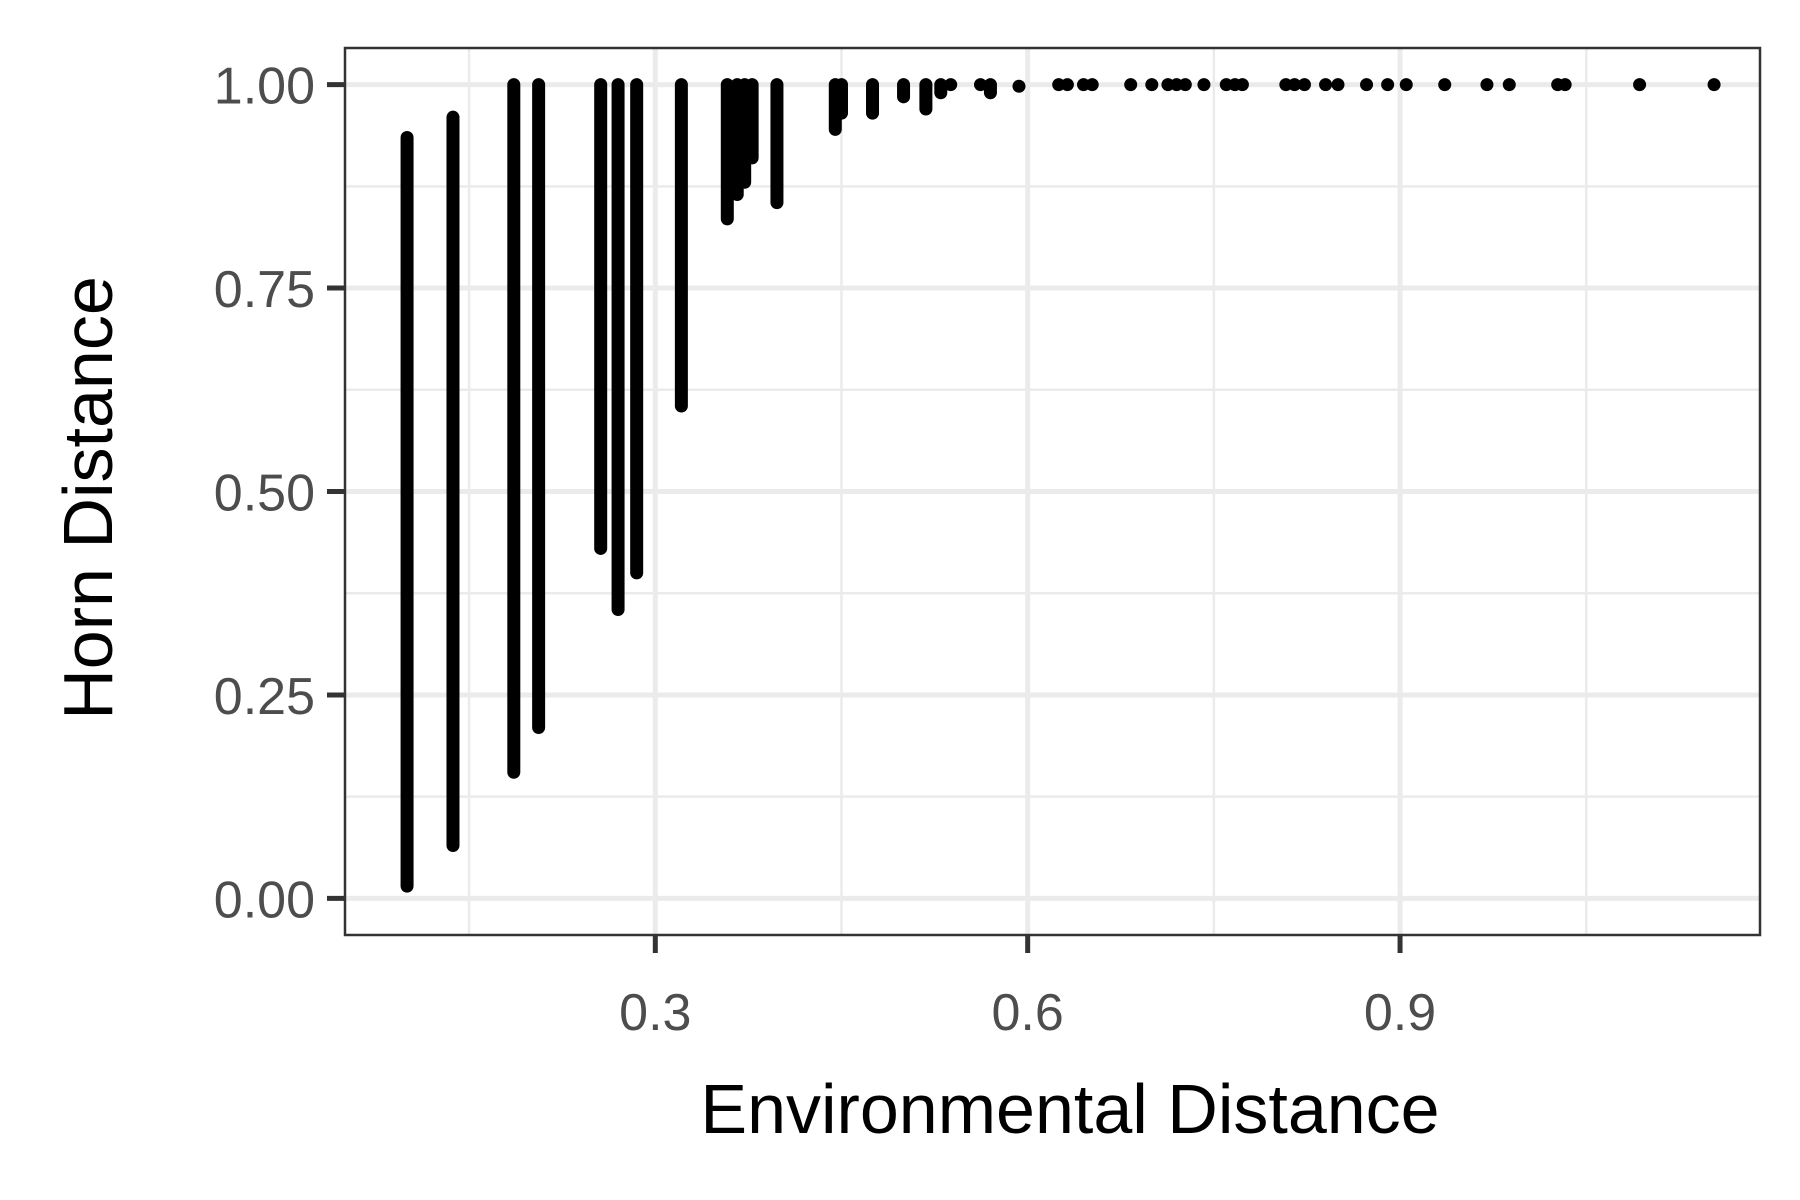  I want to click on x-tick-label: 0.9, so click(1400, 1013).